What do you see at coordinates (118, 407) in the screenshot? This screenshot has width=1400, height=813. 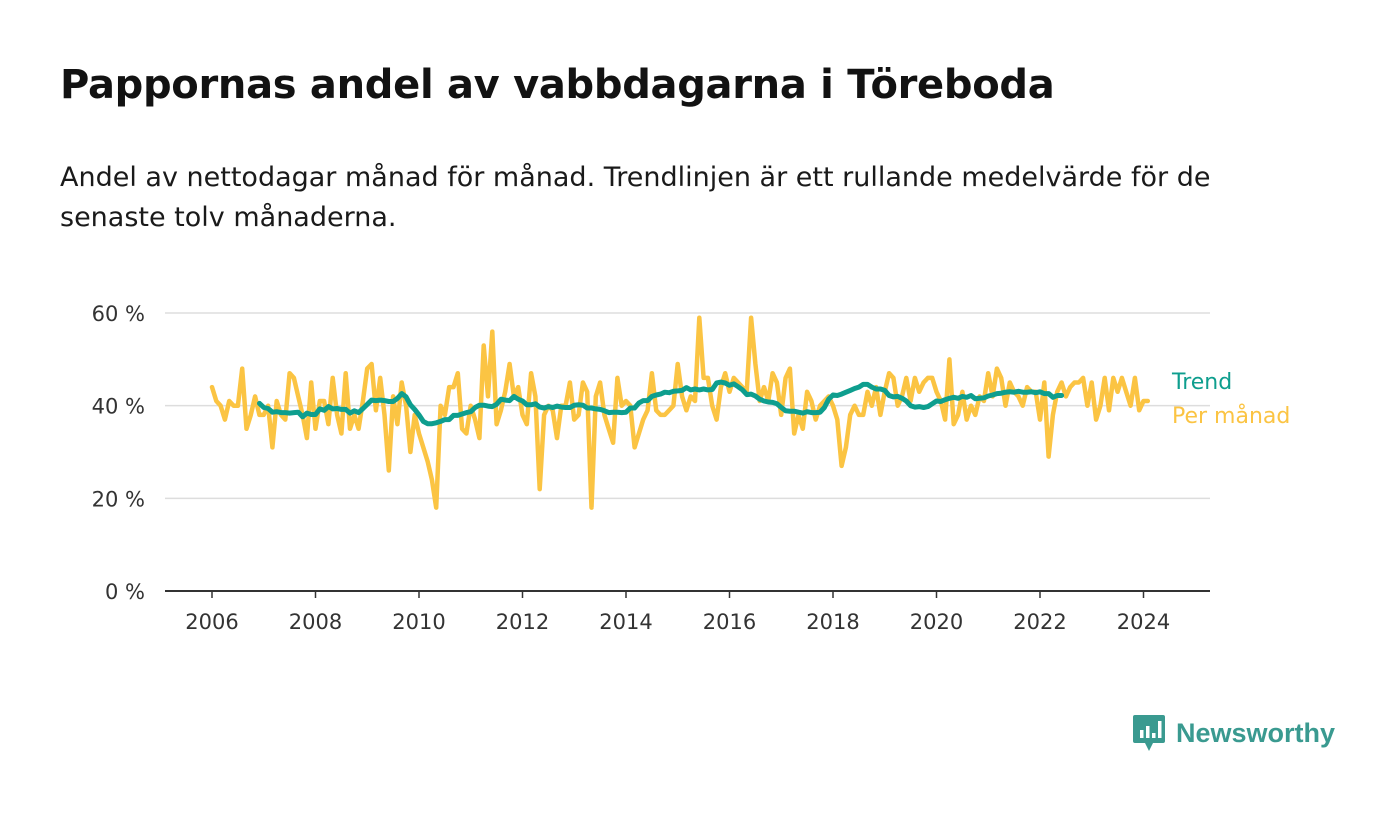 I see `y-tick-label: 40 %` at bounding box center [118, 407].